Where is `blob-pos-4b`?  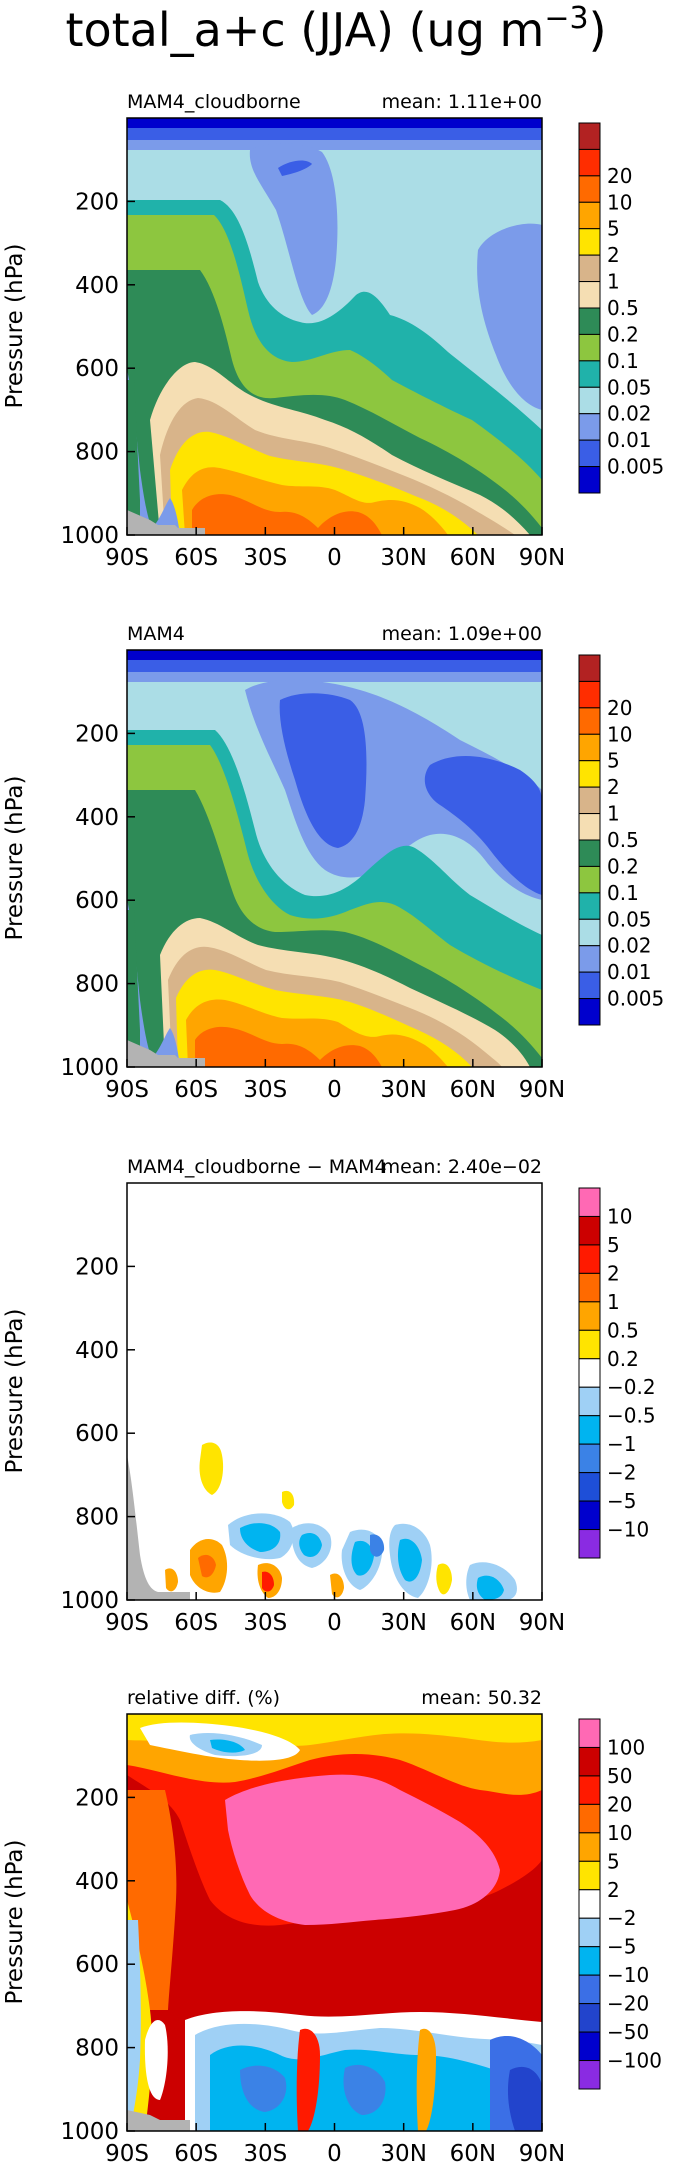
blob-pos-4b is located at coordinates (207, 1566).